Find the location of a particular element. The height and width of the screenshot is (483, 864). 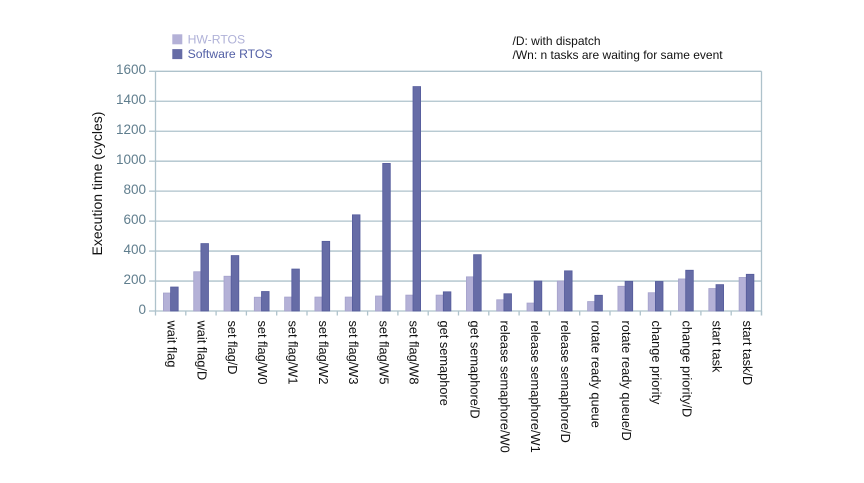

svg-text: 1600 is located at coordinates (131, 69).